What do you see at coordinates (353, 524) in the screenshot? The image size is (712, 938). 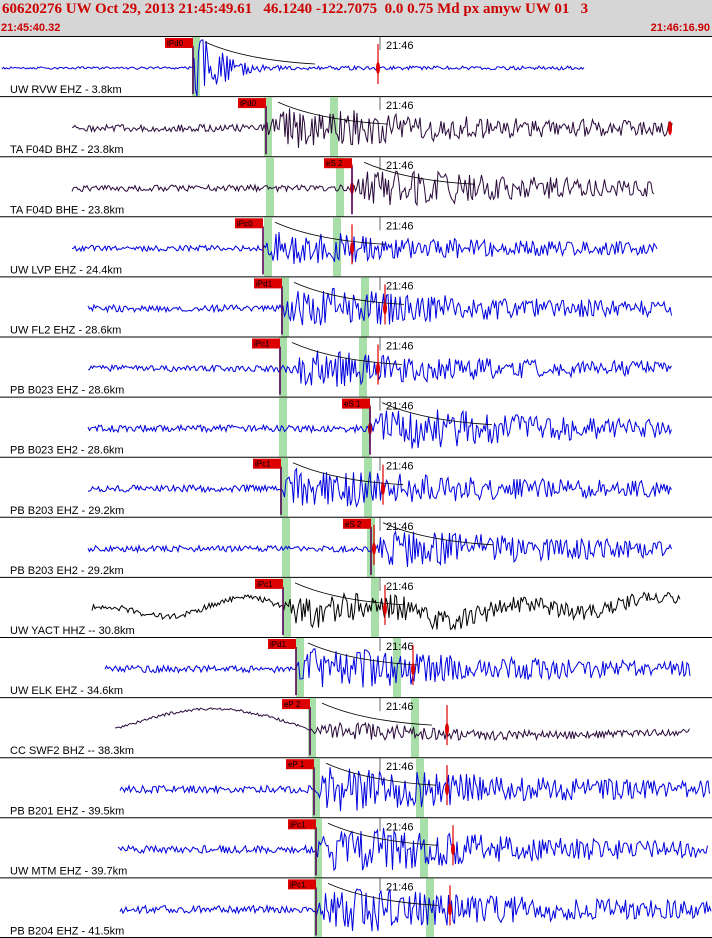 I see `phase-pick-label: eS 2` at bounding box center [353, 524].